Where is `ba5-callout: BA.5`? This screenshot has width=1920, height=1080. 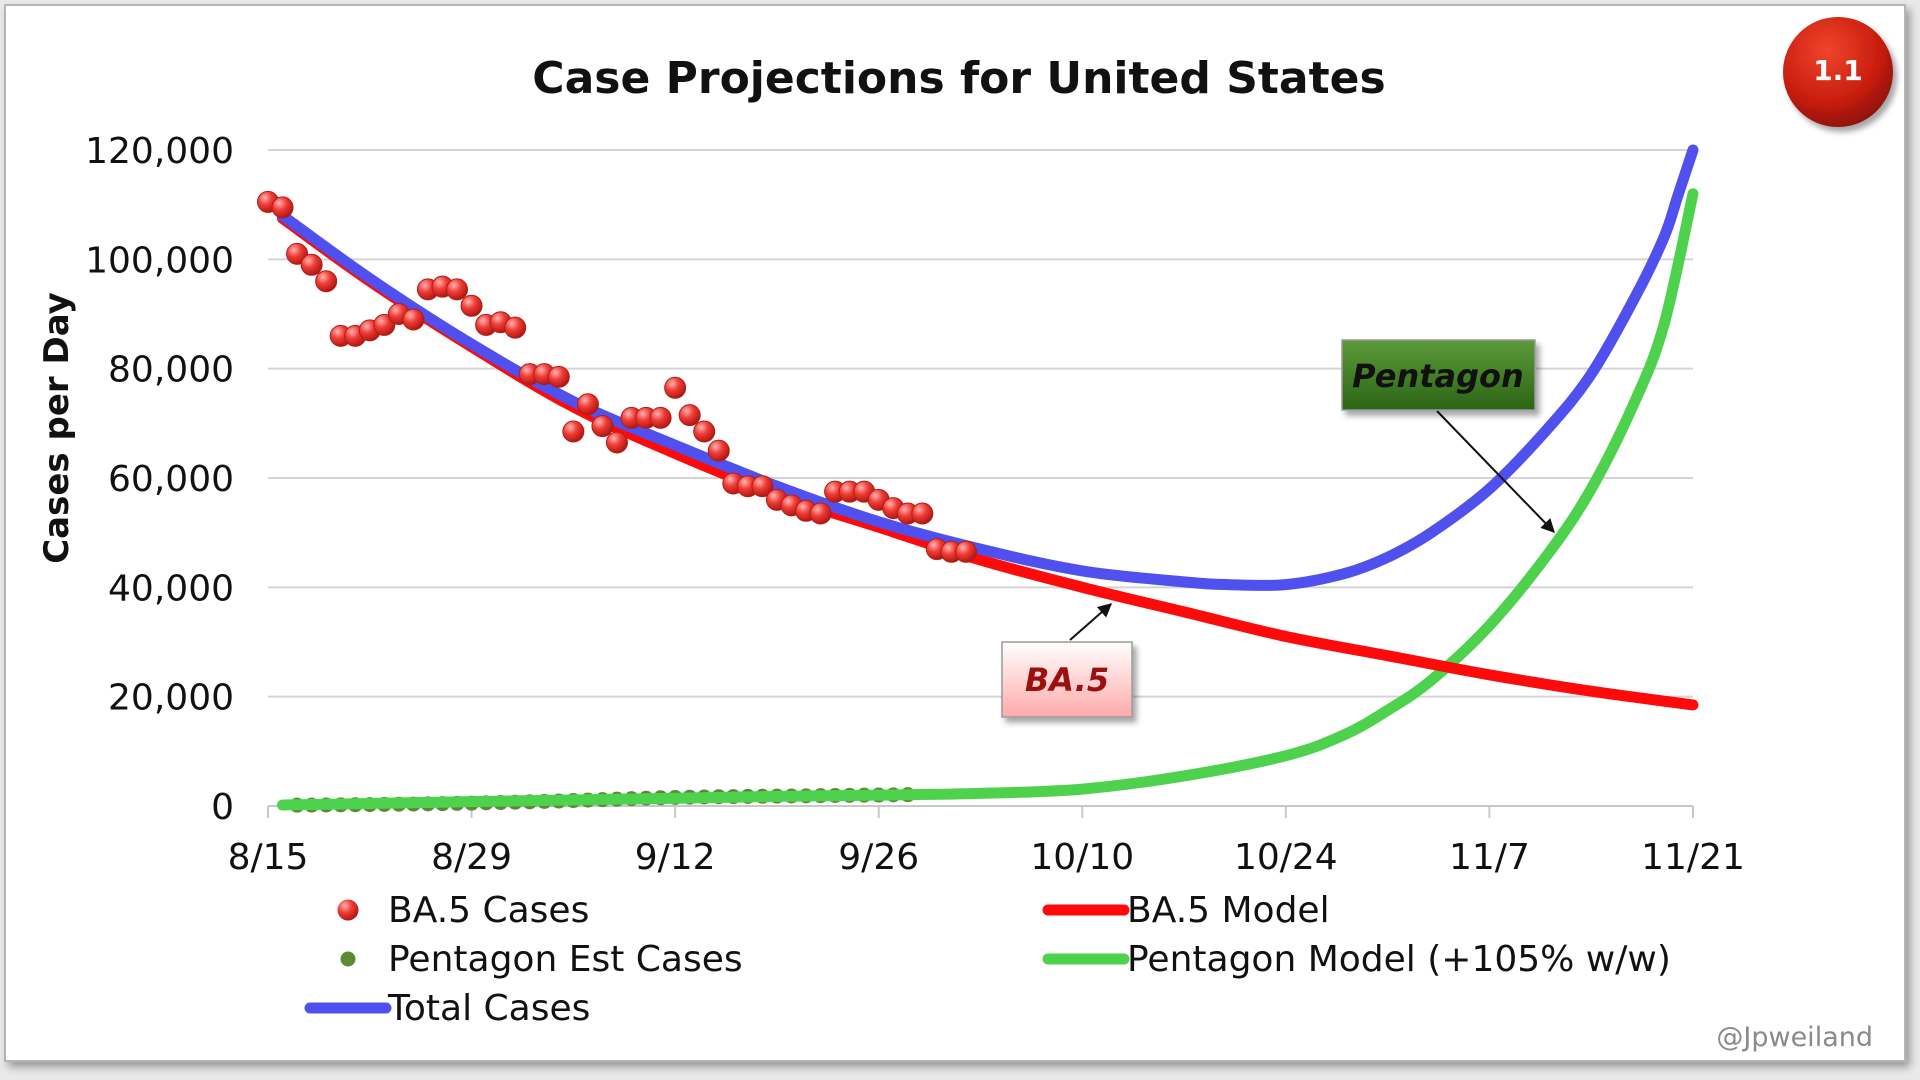
ba5-callout: BA.5 is located at coordinates (1067, 660).